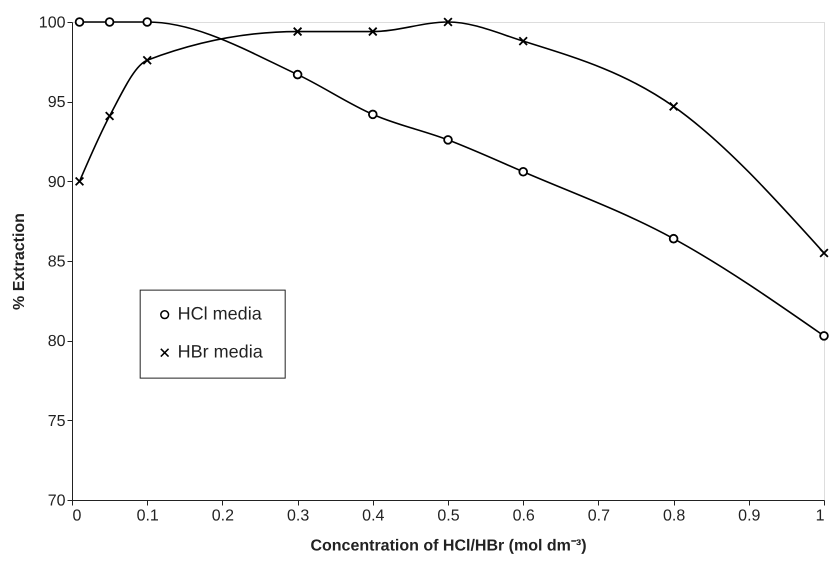 The image size is (838, 563). What do you see at coordinates (599, 516) in the screenshot?
I see `x-tick-label: 0.7` at bounding box center [599, 516].